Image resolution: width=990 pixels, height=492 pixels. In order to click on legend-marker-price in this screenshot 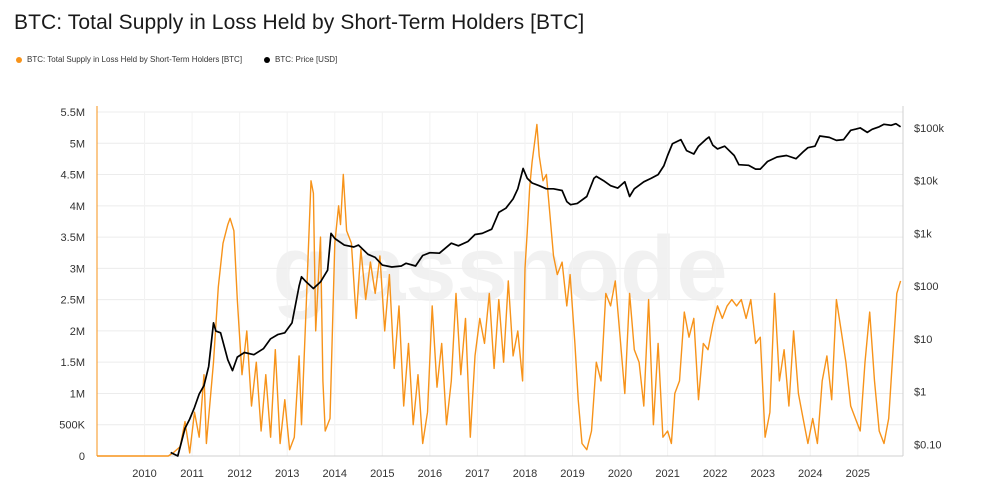, I will do `click(267, 59)`.